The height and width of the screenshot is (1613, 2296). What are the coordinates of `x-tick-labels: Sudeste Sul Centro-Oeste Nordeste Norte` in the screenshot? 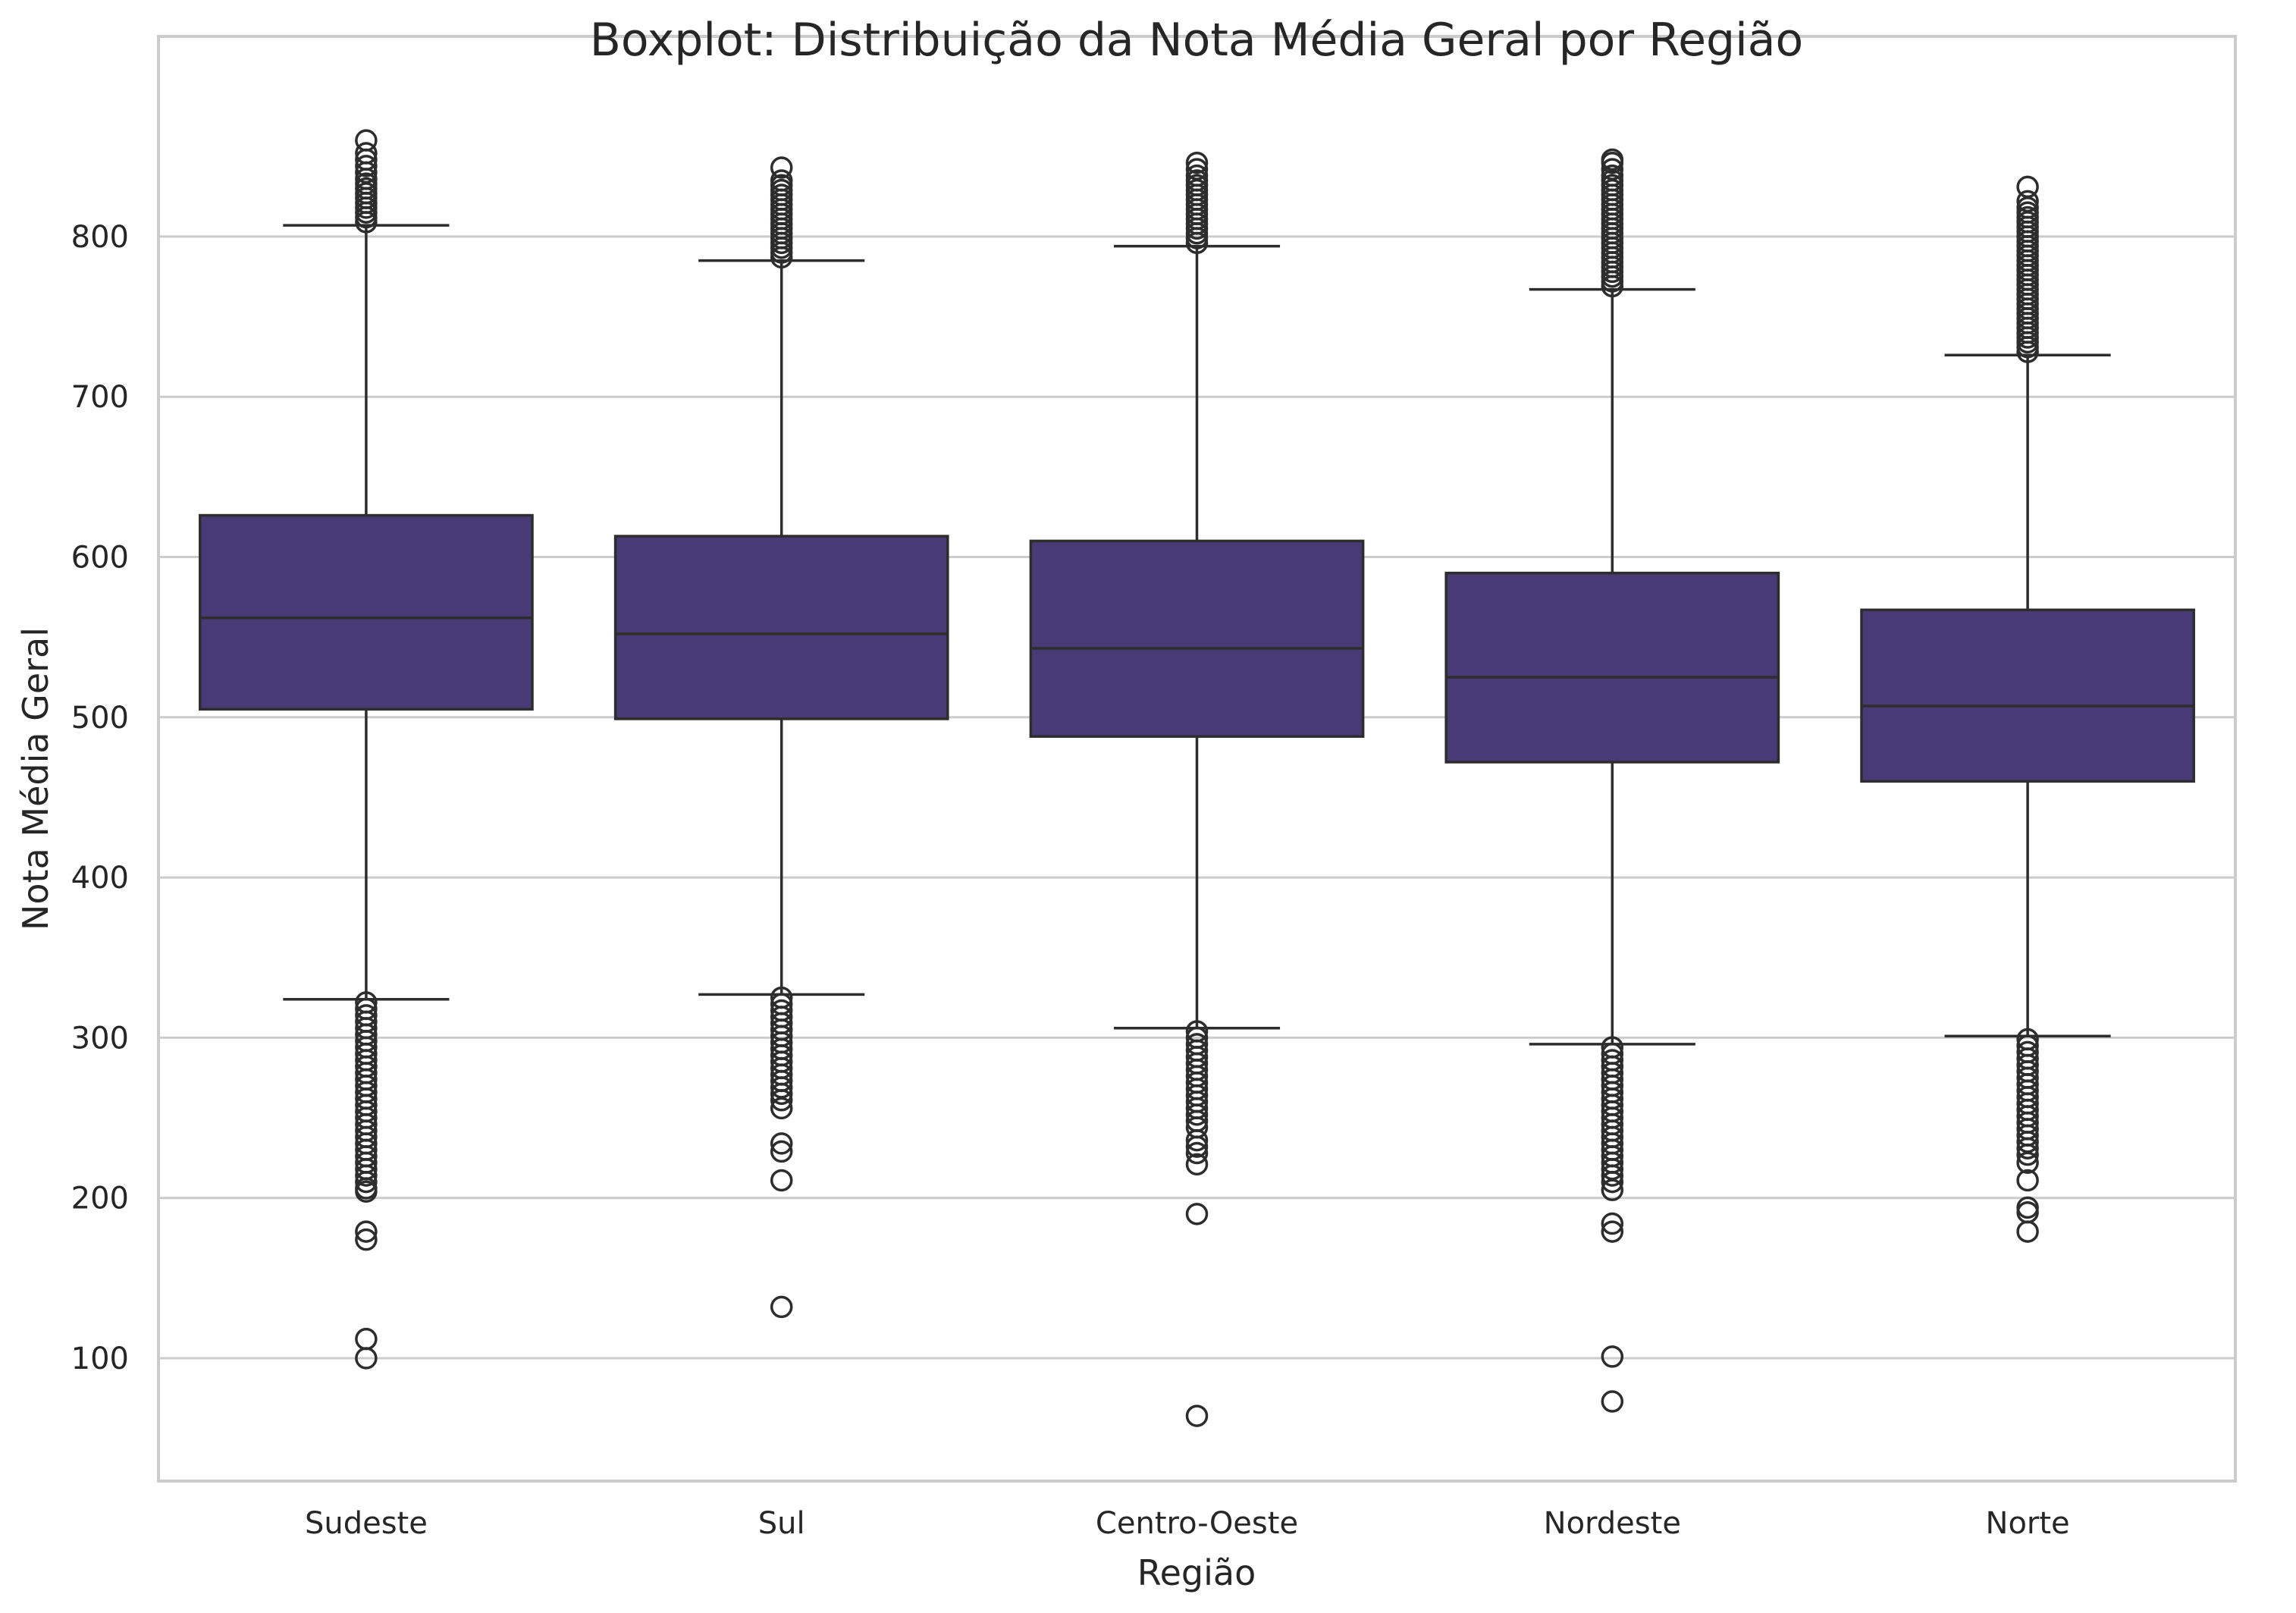 It's located at (1187, 1523).